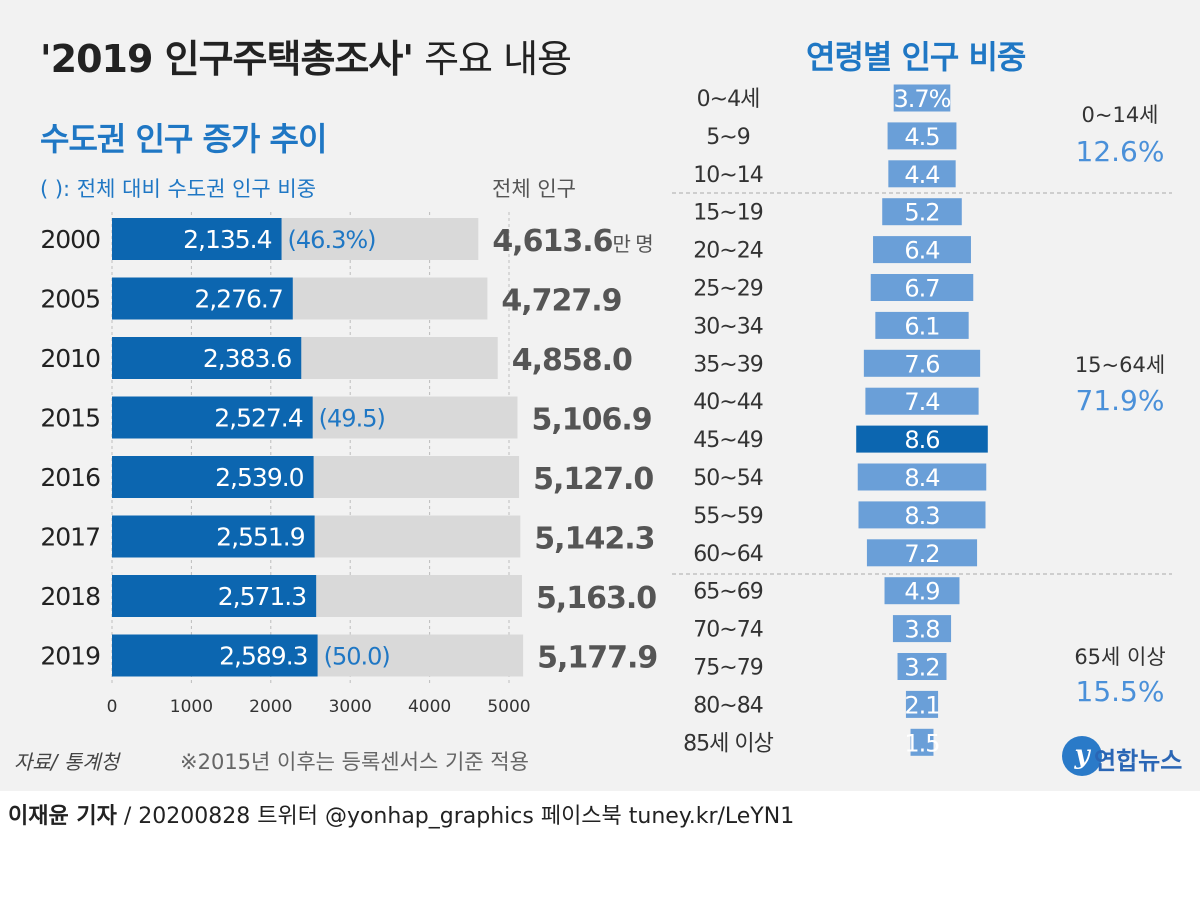 The width and height of the screenshot is (1200, 901). Describe the element at coordinates (597, 658) in the screenshot. I see `total-value-label: 5,177.9` at that location.